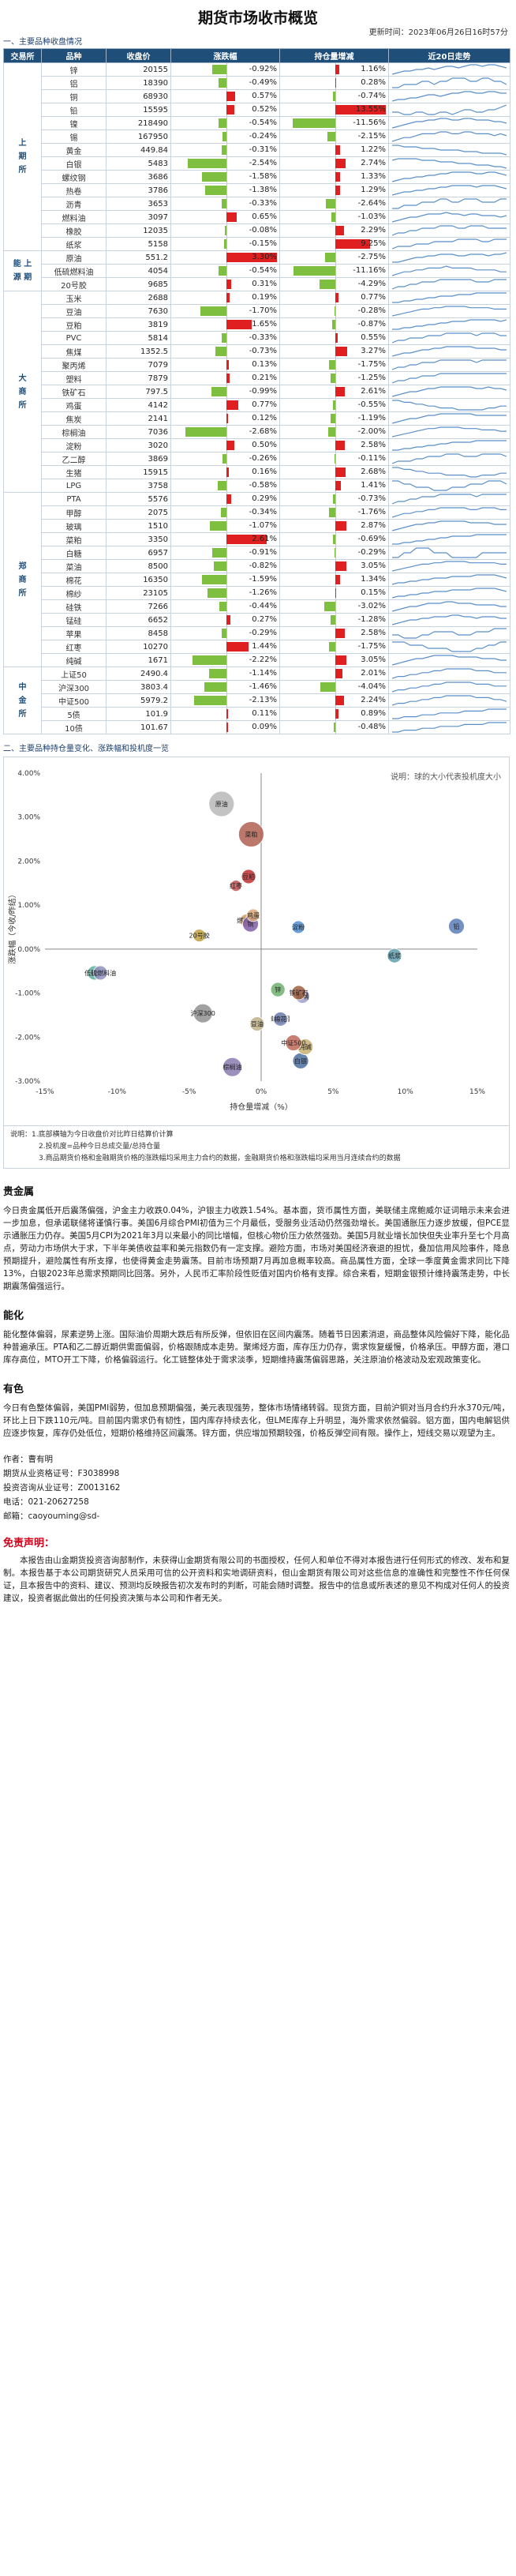  What do you see at coordinates (258, 1024) in the screenshot?
I see `bubble-label: 豆油` at bounding box center [258, 1024].